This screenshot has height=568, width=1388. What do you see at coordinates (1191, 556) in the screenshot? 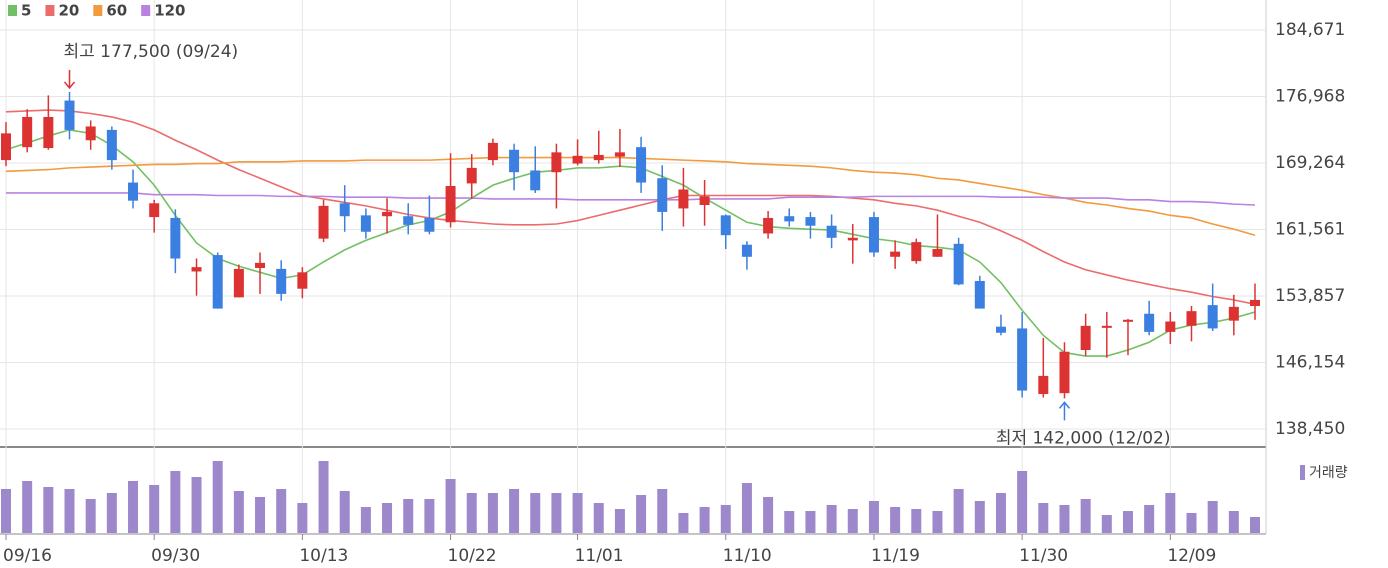
I see `x-tick-label: 12/09` at bounding box center [1191, 556].